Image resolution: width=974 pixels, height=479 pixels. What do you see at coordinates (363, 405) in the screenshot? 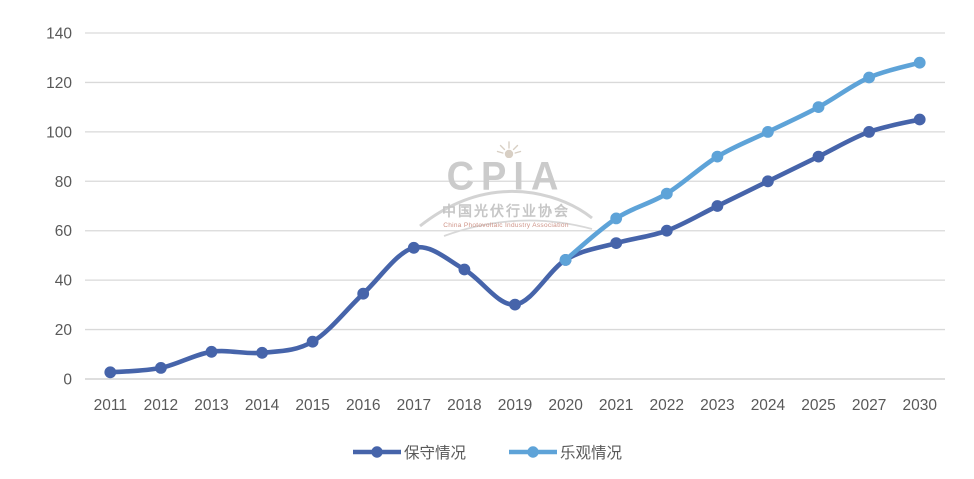
I see `x-tick-label-2016: 2016` at bounding box center [363, 405].